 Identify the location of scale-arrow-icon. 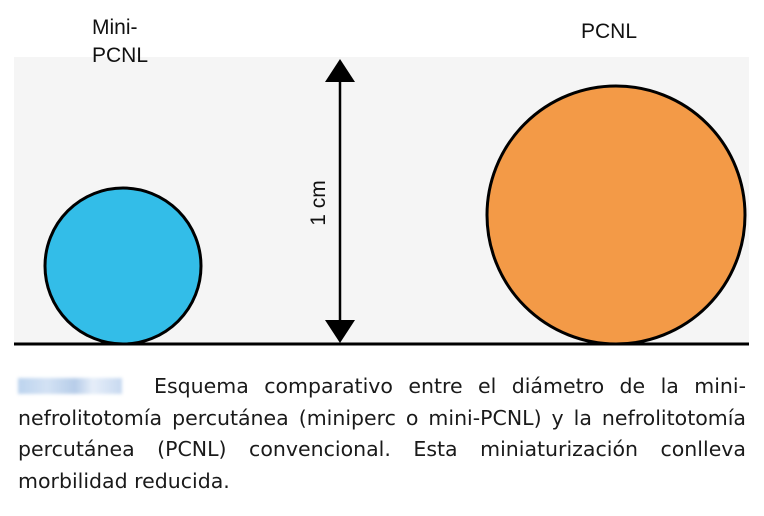
(340, 201).